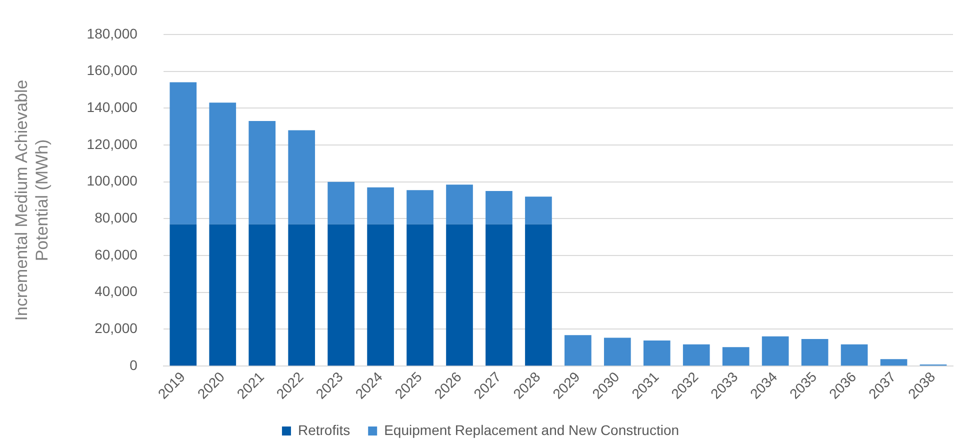 This screenshot has height=448, width=971. I want to click on y-tick-label: 120,000, so click(112, 144).